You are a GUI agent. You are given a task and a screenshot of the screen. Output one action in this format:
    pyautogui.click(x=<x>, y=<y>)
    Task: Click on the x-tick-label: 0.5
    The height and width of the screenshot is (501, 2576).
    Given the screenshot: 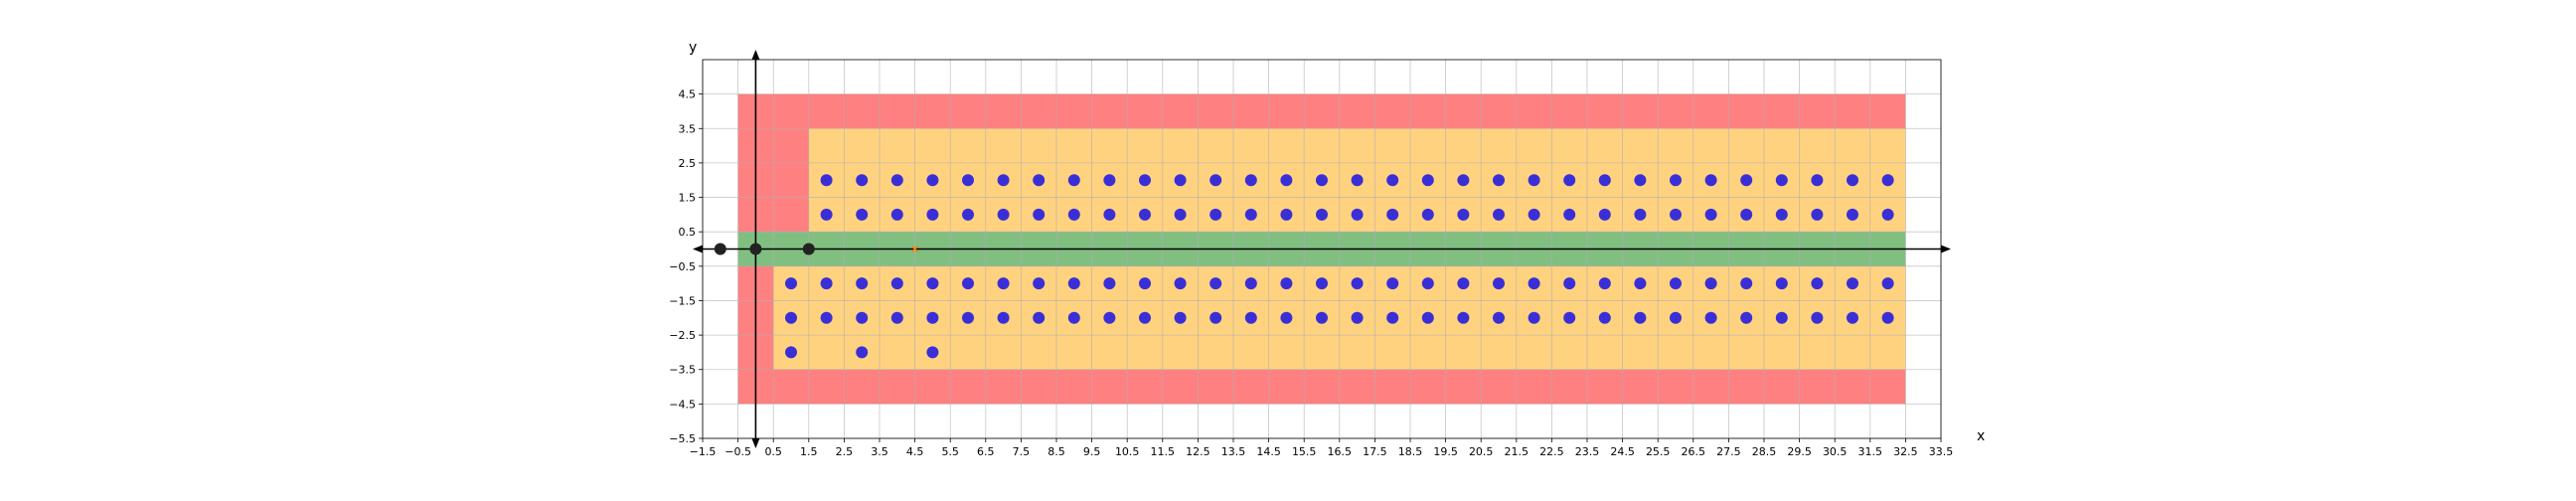 What is the action you would take?
    pyautogui.click(x=773, y=451)
    